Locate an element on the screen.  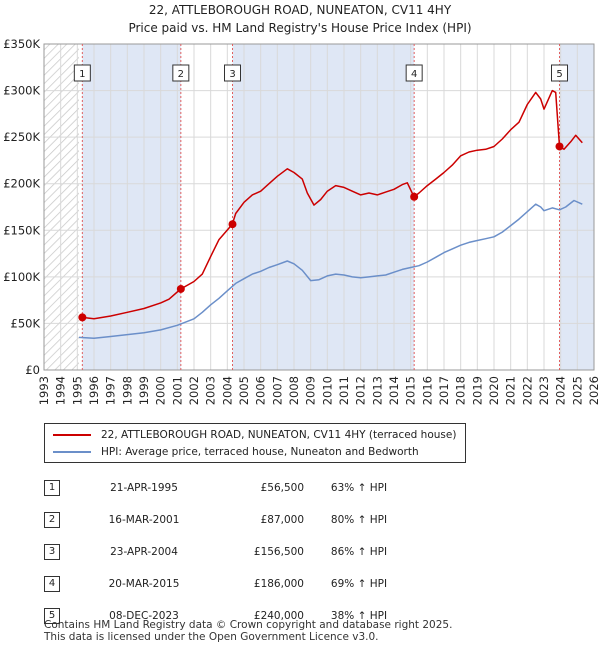
cell-num: 3 is located at coordinates (64, 552).